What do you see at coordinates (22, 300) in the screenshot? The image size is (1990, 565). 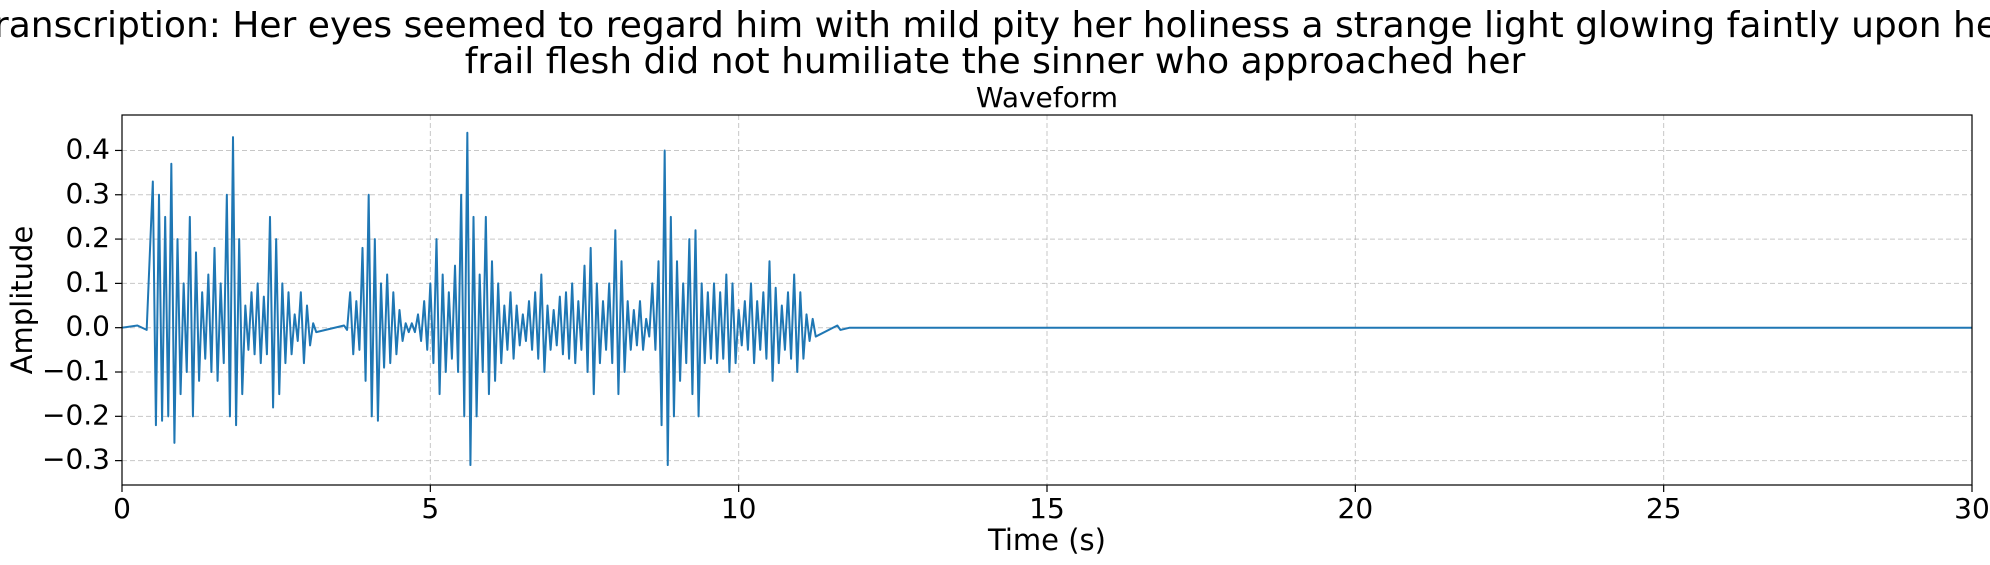 I see `y-axis-label: Amplitude` at bounding box center [22, 300].